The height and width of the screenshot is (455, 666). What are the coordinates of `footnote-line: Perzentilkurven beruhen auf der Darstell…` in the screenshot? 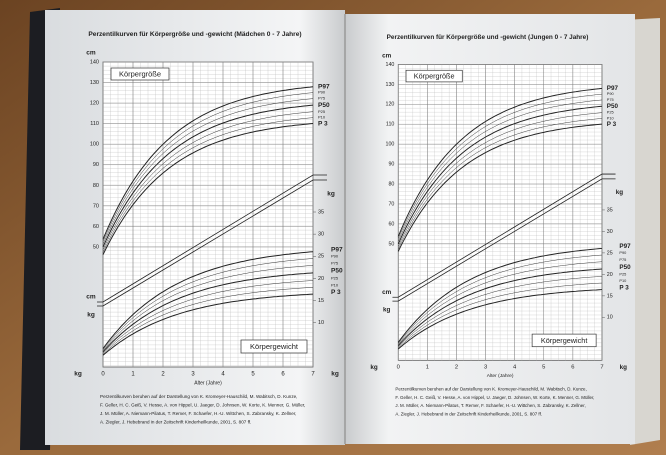 It's located at (198, 396).